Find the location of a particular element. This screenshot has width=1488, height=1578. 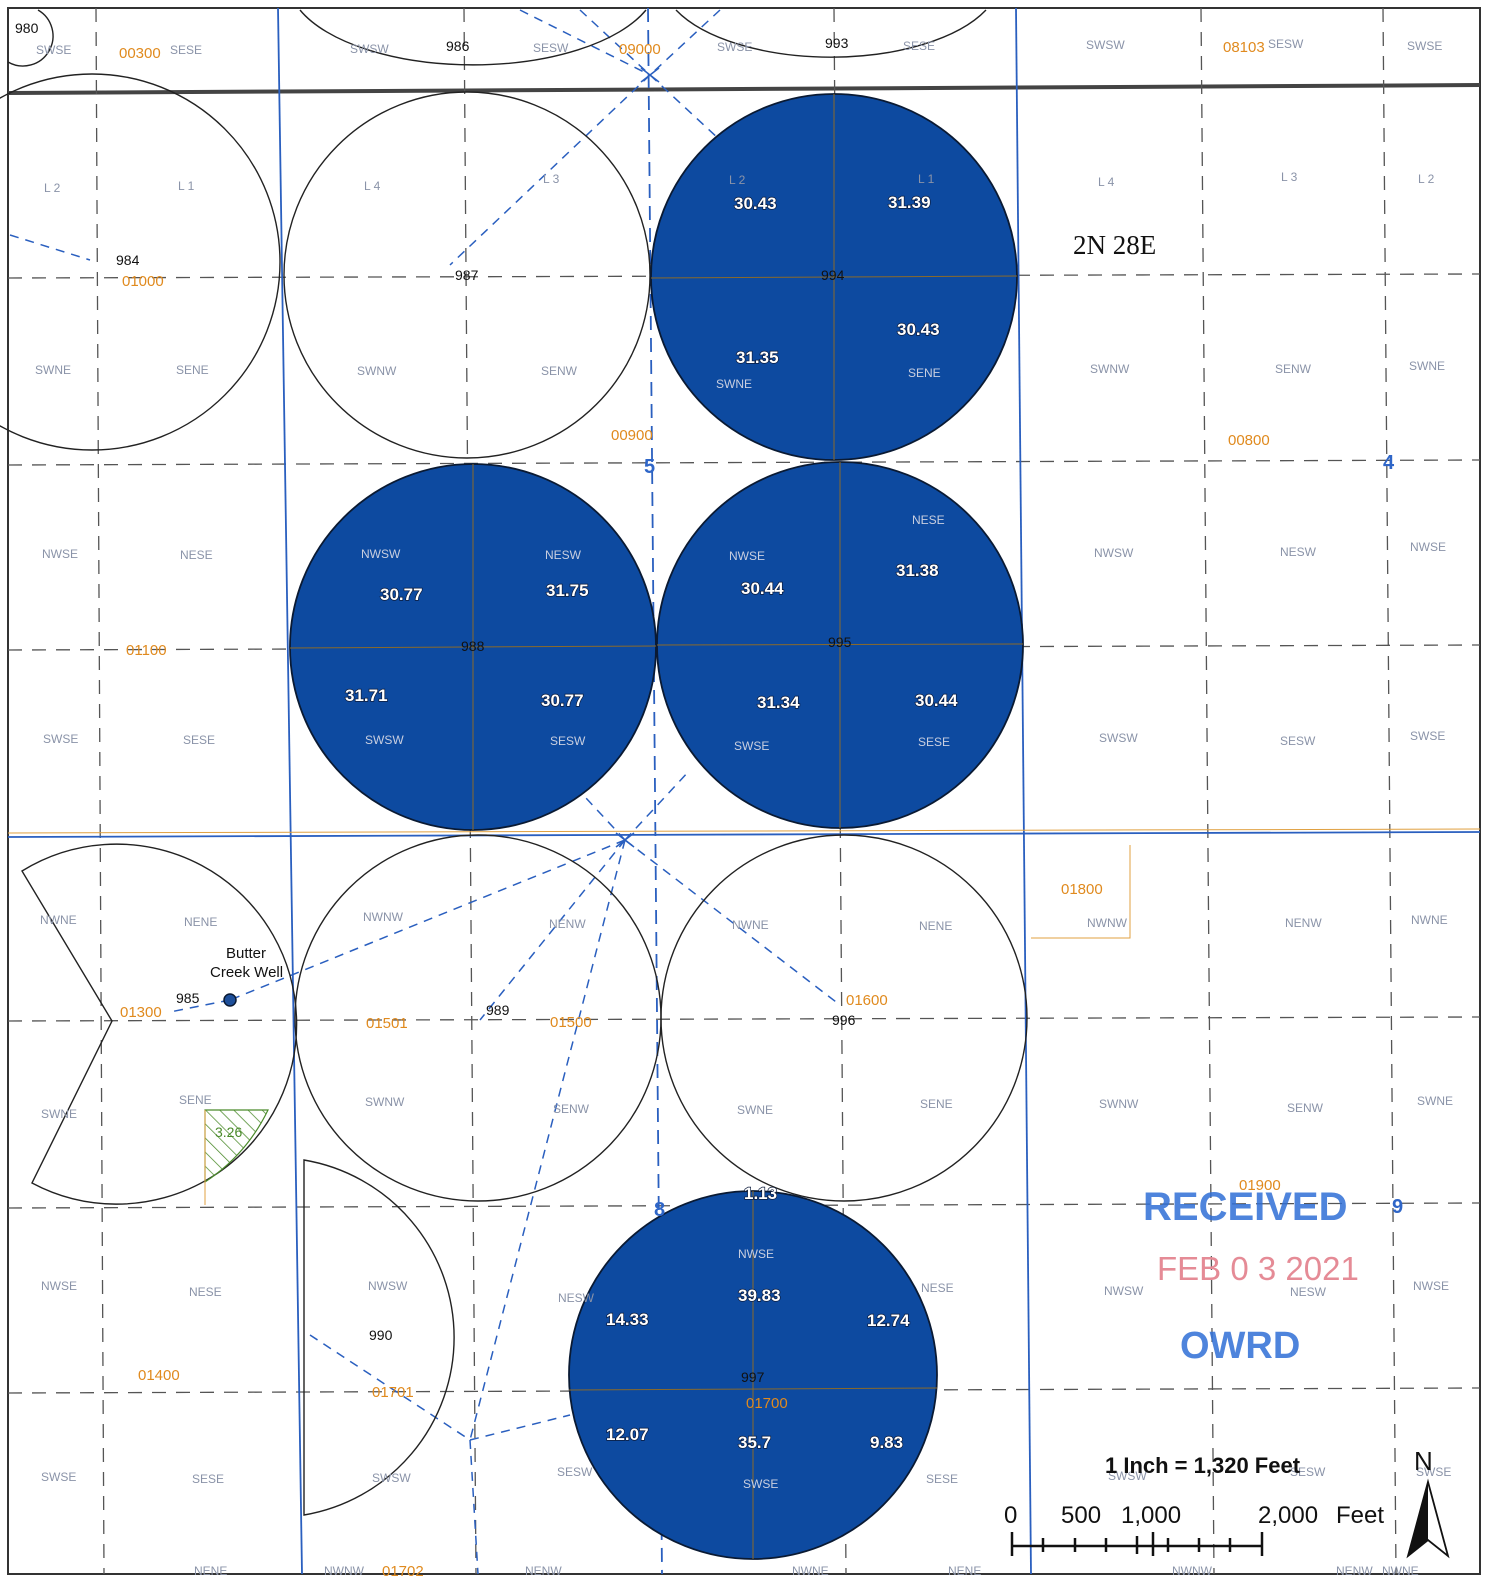

taxlot-00300: 00300 is located at coordinates (140, 53).